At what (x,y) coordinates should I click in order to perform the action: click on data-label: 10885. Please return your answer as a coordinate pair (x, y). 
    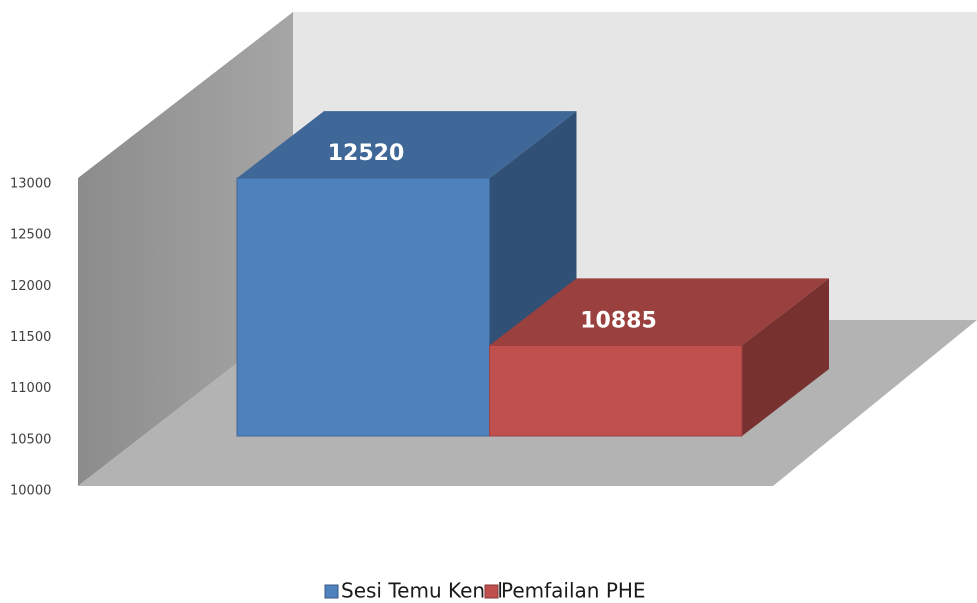
    Looking at the image, I should click on (618, 320).